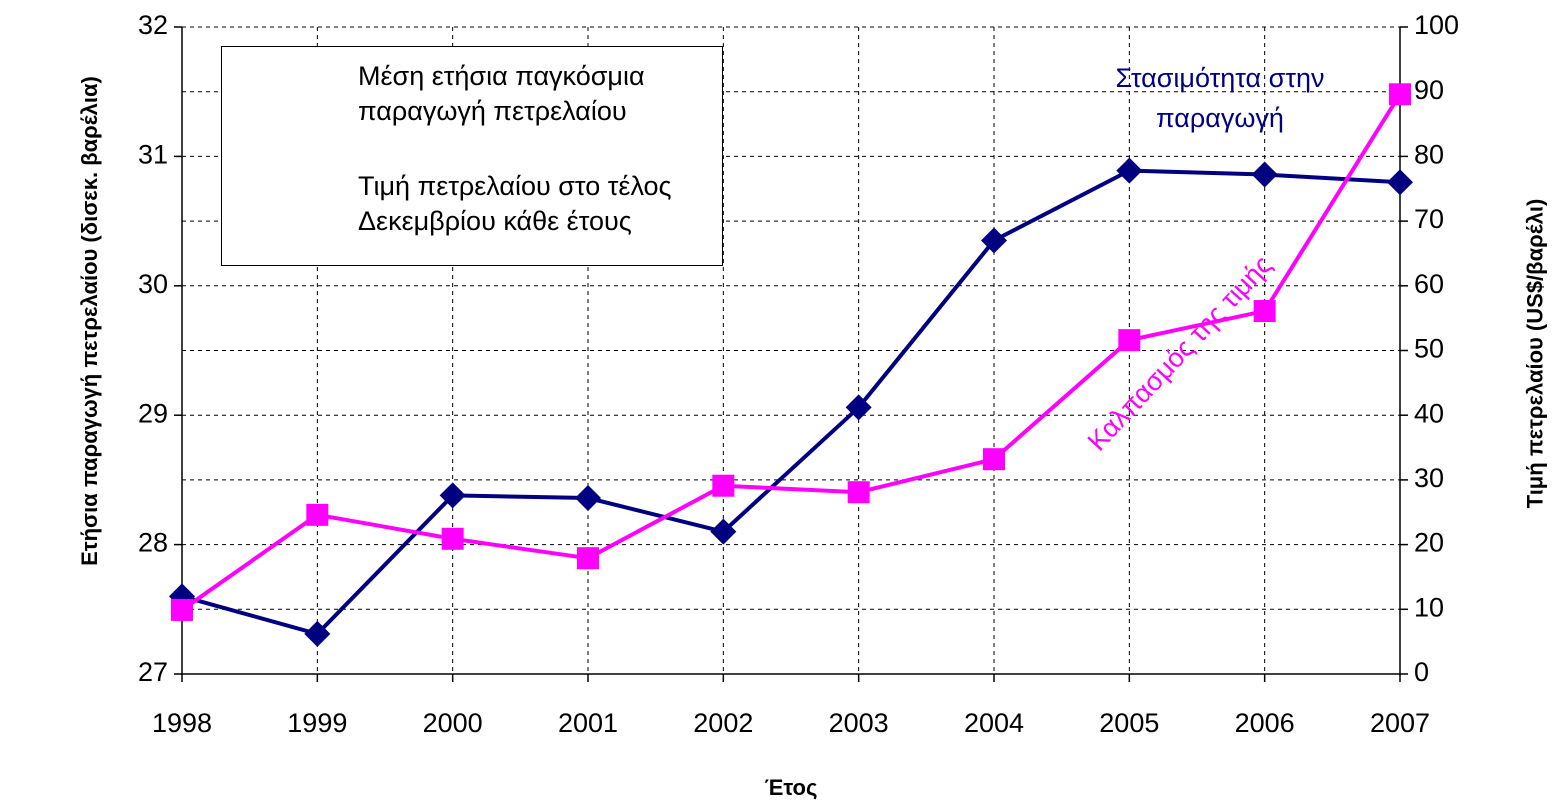 The image size is (1554, 811). Describe the element at coordinates (1436, 25) in the screenshot. I see `y2-tick-label: 100` at that location.